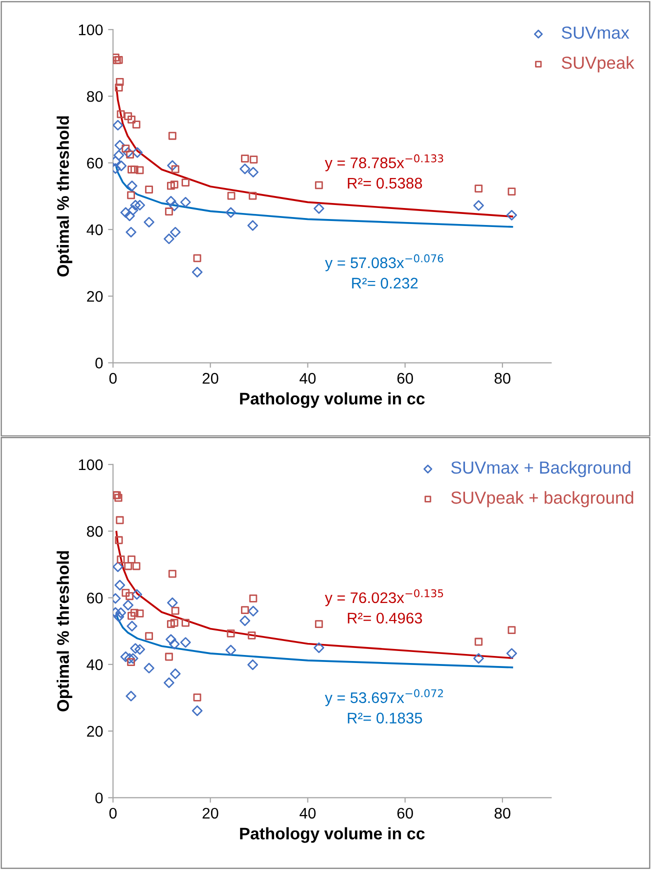 The height and width of the screenshot is (870, 651). I want to click on annotation: y = 57.083x$^{−0.076}$, so click(384, 263).